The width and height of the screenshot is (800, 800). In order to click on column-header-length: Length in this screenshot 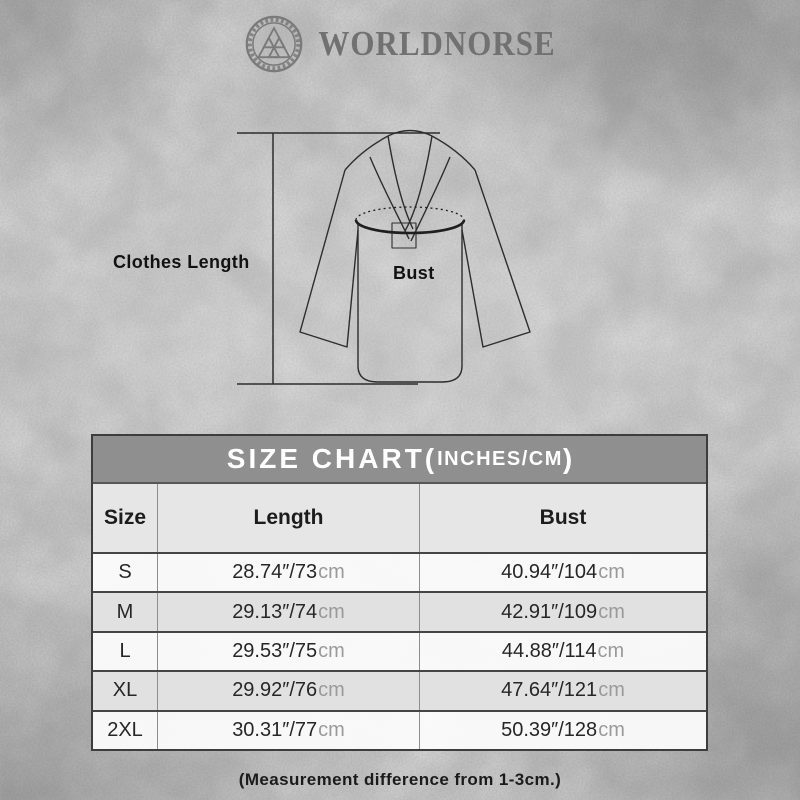, I will do `click(288, 518)`.